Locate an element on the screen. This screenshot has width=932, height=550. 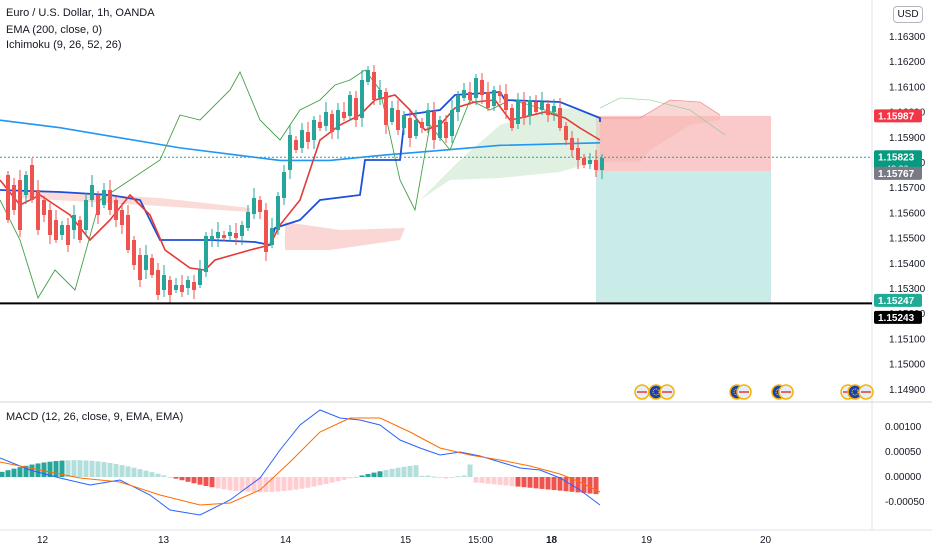
macd-tick-label: 0.00000 is located at coordinates (903, 477).